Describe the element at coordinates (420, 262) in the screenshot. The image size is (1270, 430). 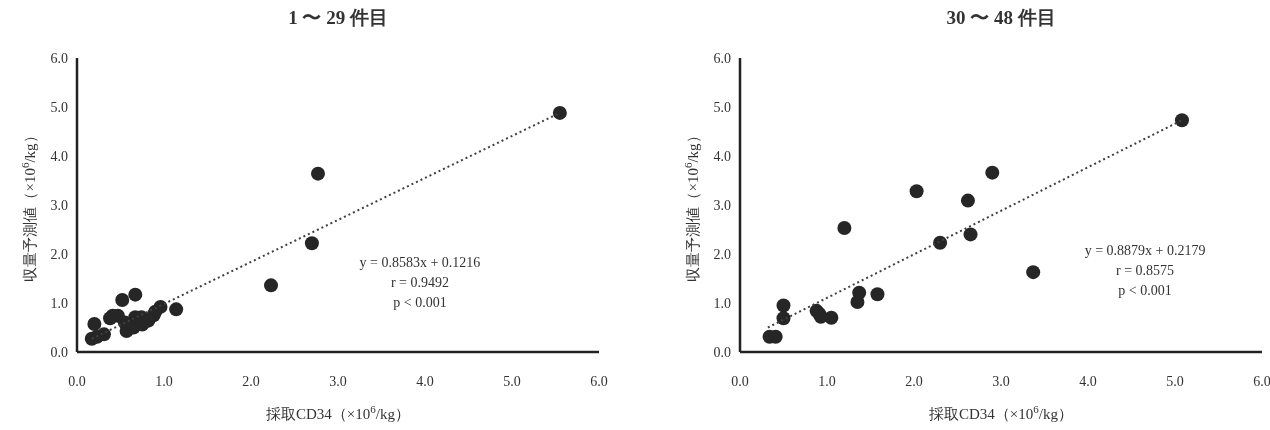
I see `annotation: y = 0.8583x + 0.1216` at that location.